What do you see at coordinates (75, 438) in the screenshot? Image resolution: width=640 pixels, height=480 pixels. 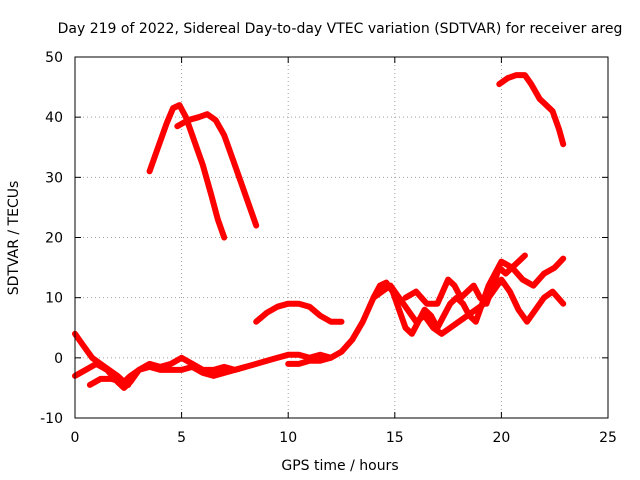 I see `x-tick-label: 0` at bounding box center [75, 438].